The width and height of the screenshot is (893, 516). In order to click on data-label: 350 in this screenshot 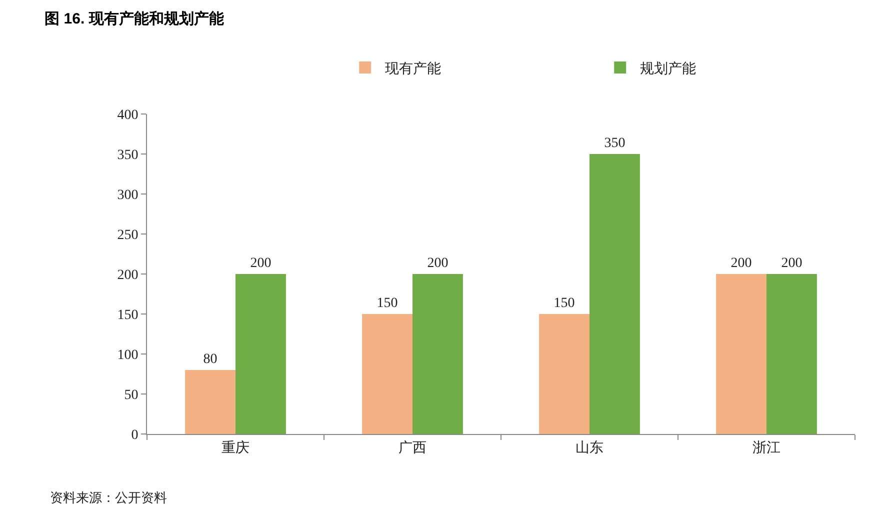, I will do `click(615, 143)`.